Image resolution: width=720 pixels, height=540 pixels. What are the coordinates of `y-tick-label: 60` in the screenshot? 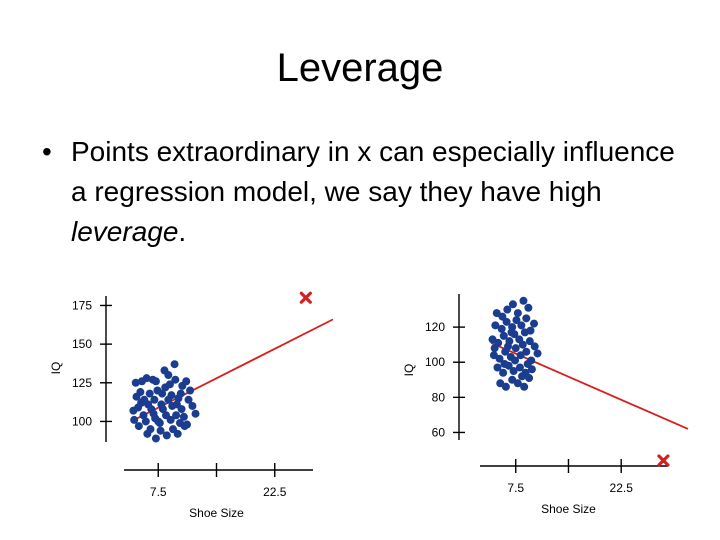 It's located at (439, 432).